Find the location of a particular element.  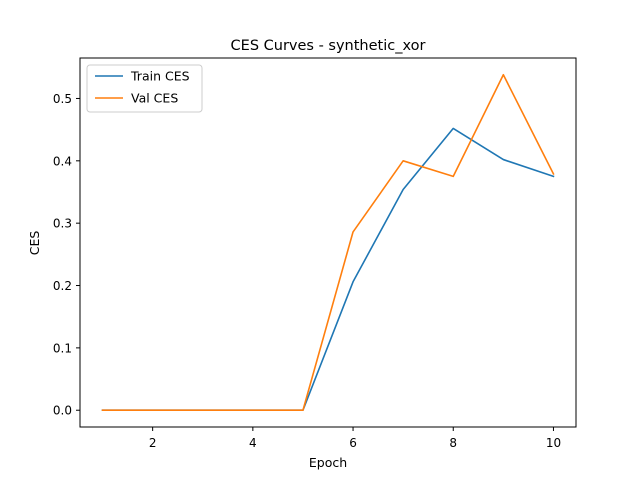

y-tick-label: 0.1 is located at coordinates (62, 348).